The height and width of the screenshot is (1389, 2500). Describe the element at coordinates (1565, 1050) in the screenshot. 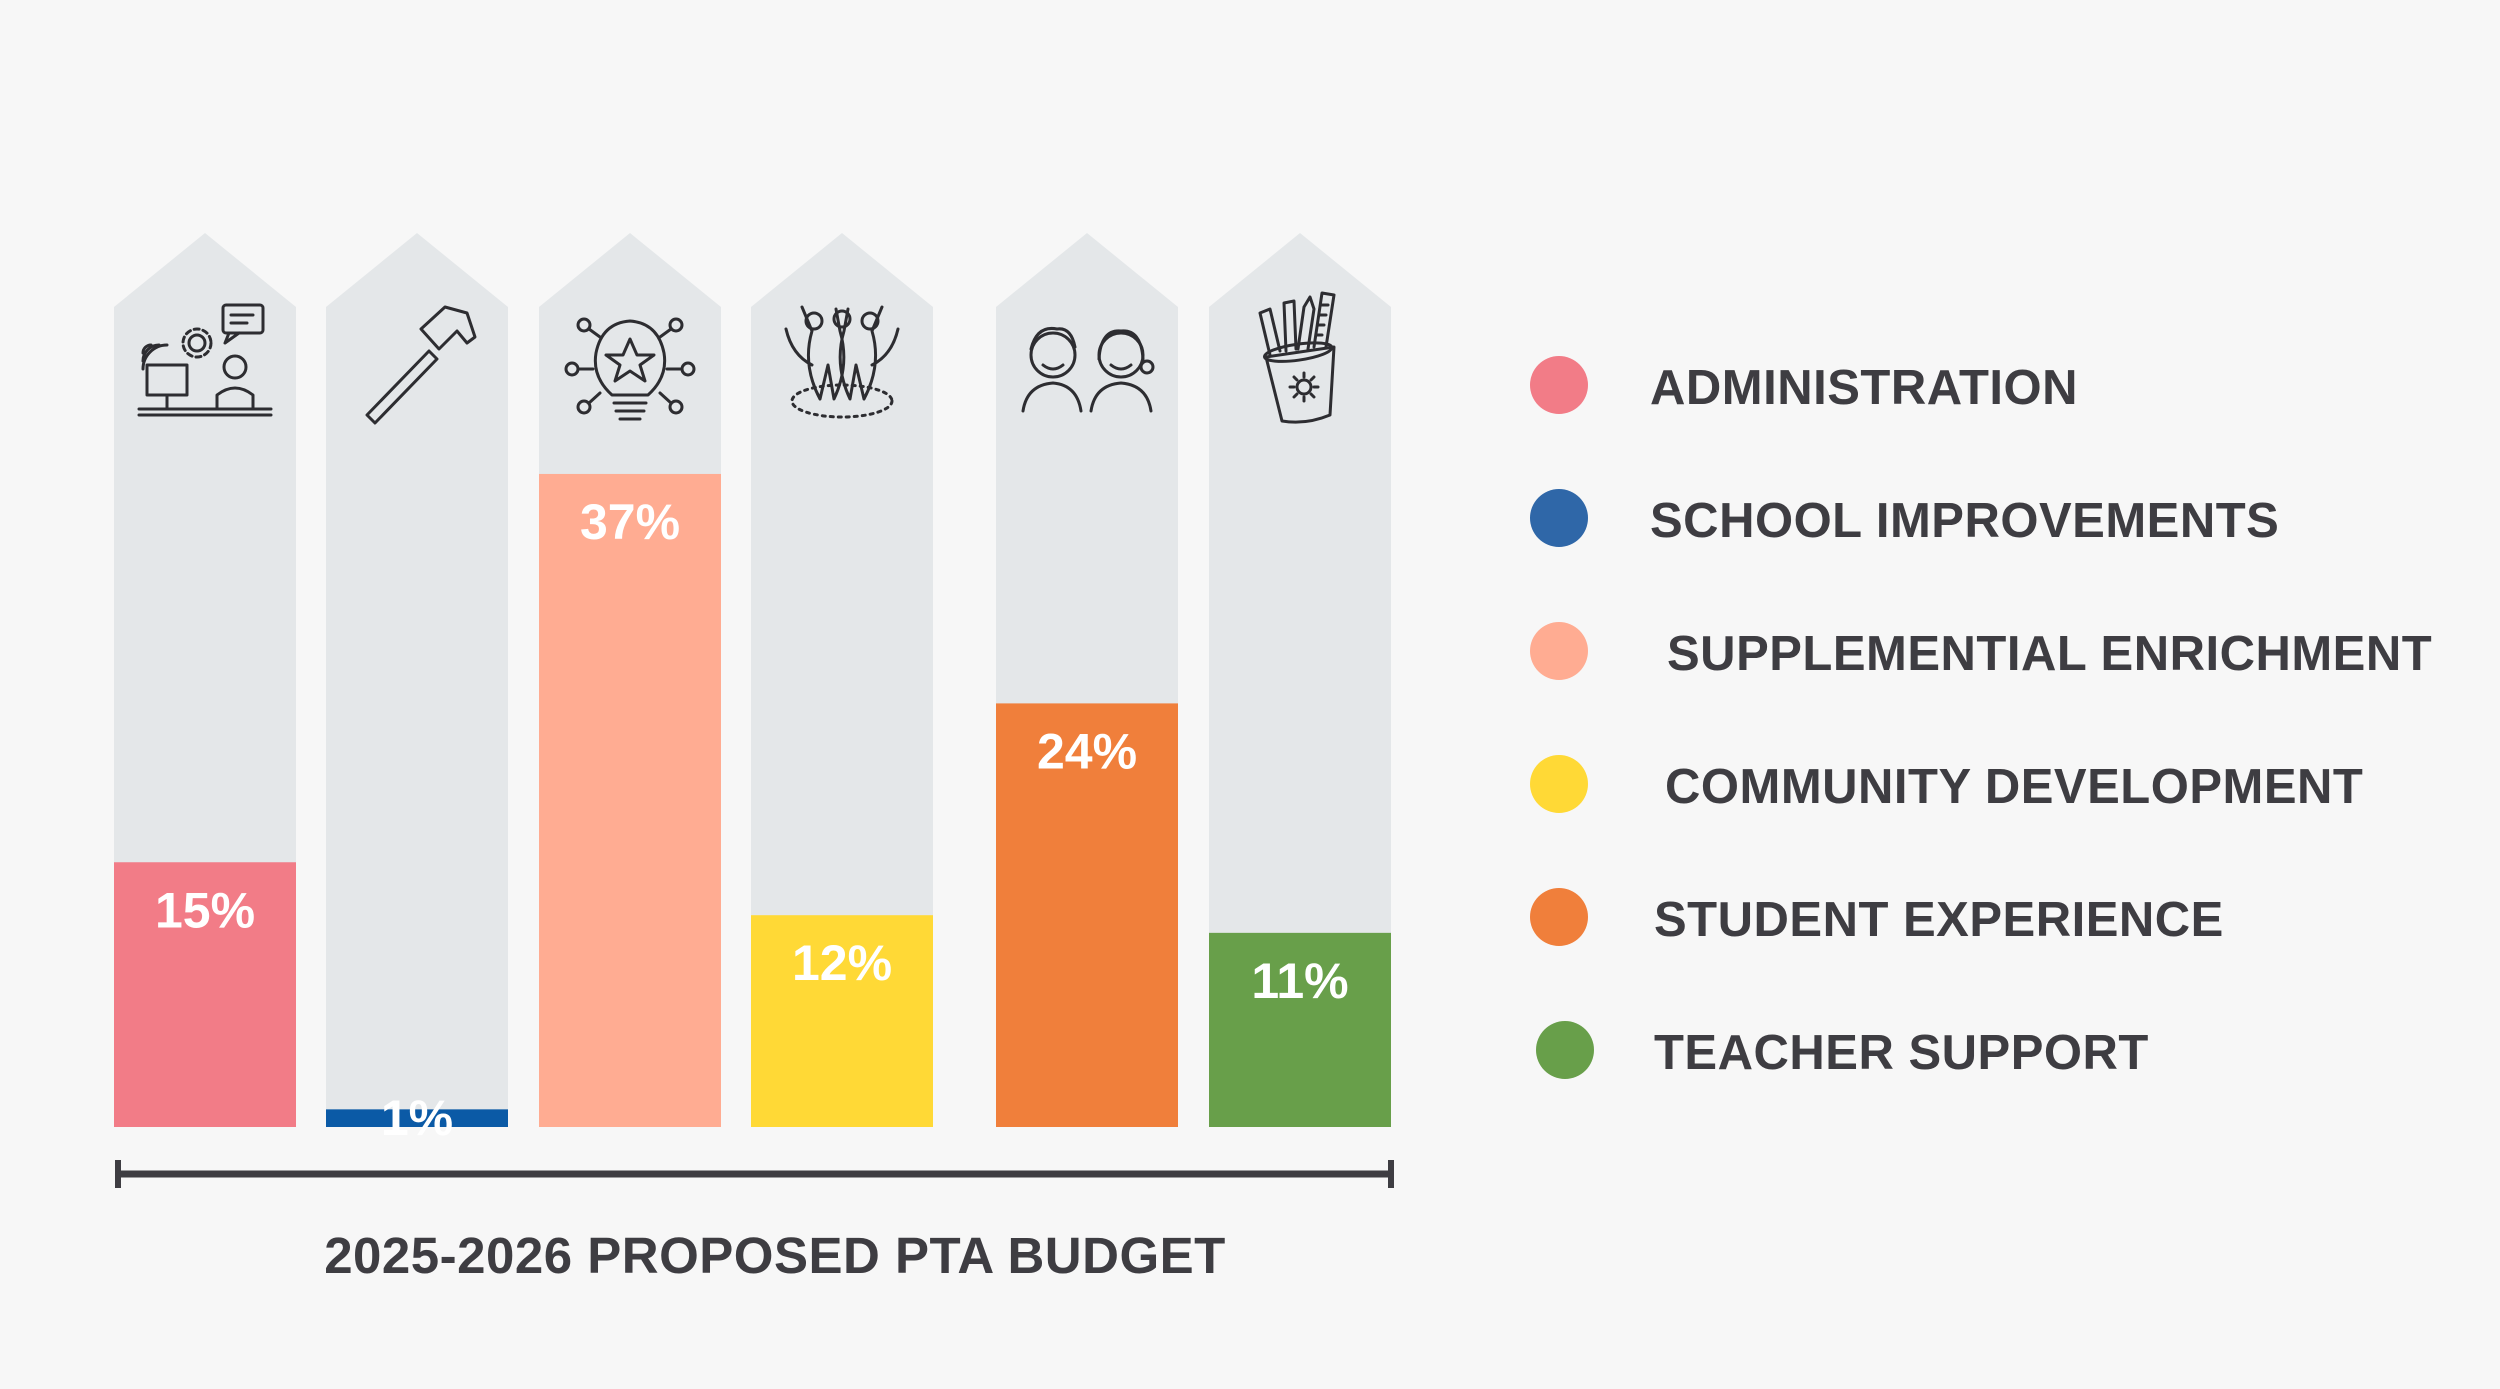

I see `legend-swatch-teacher-support` at that location.